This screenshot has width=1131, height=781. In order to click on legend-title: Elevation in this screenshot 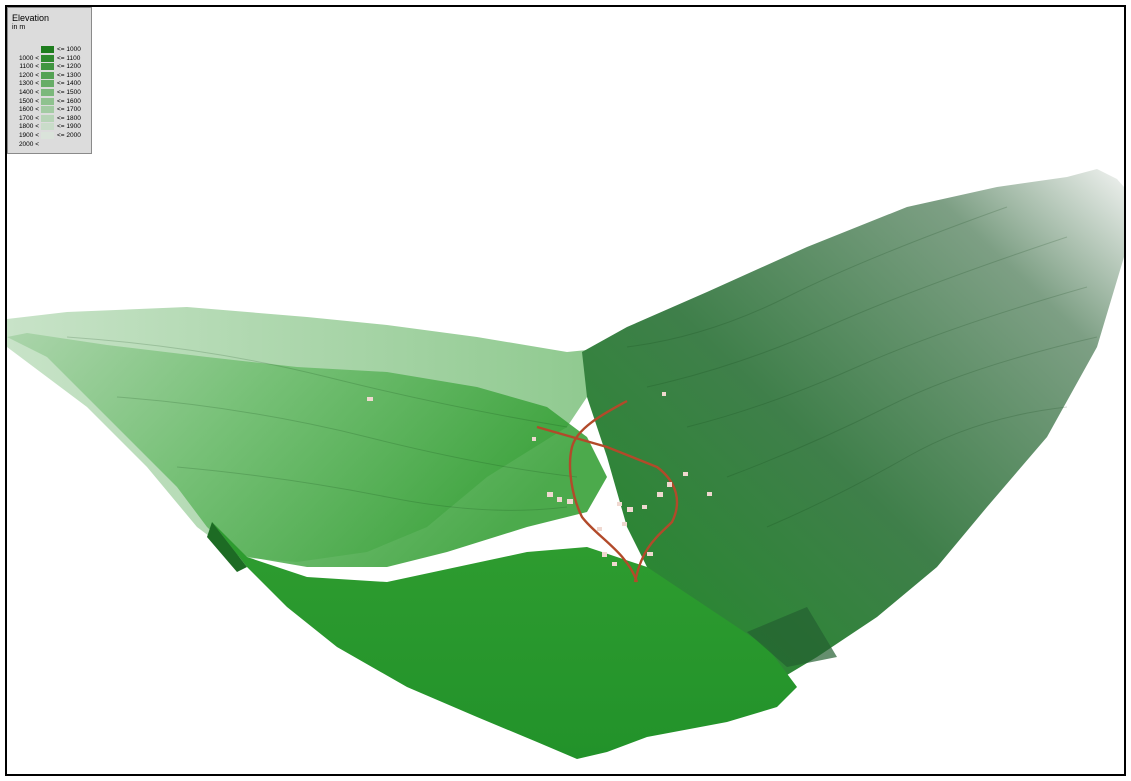, I will do `click(31, 18)`.